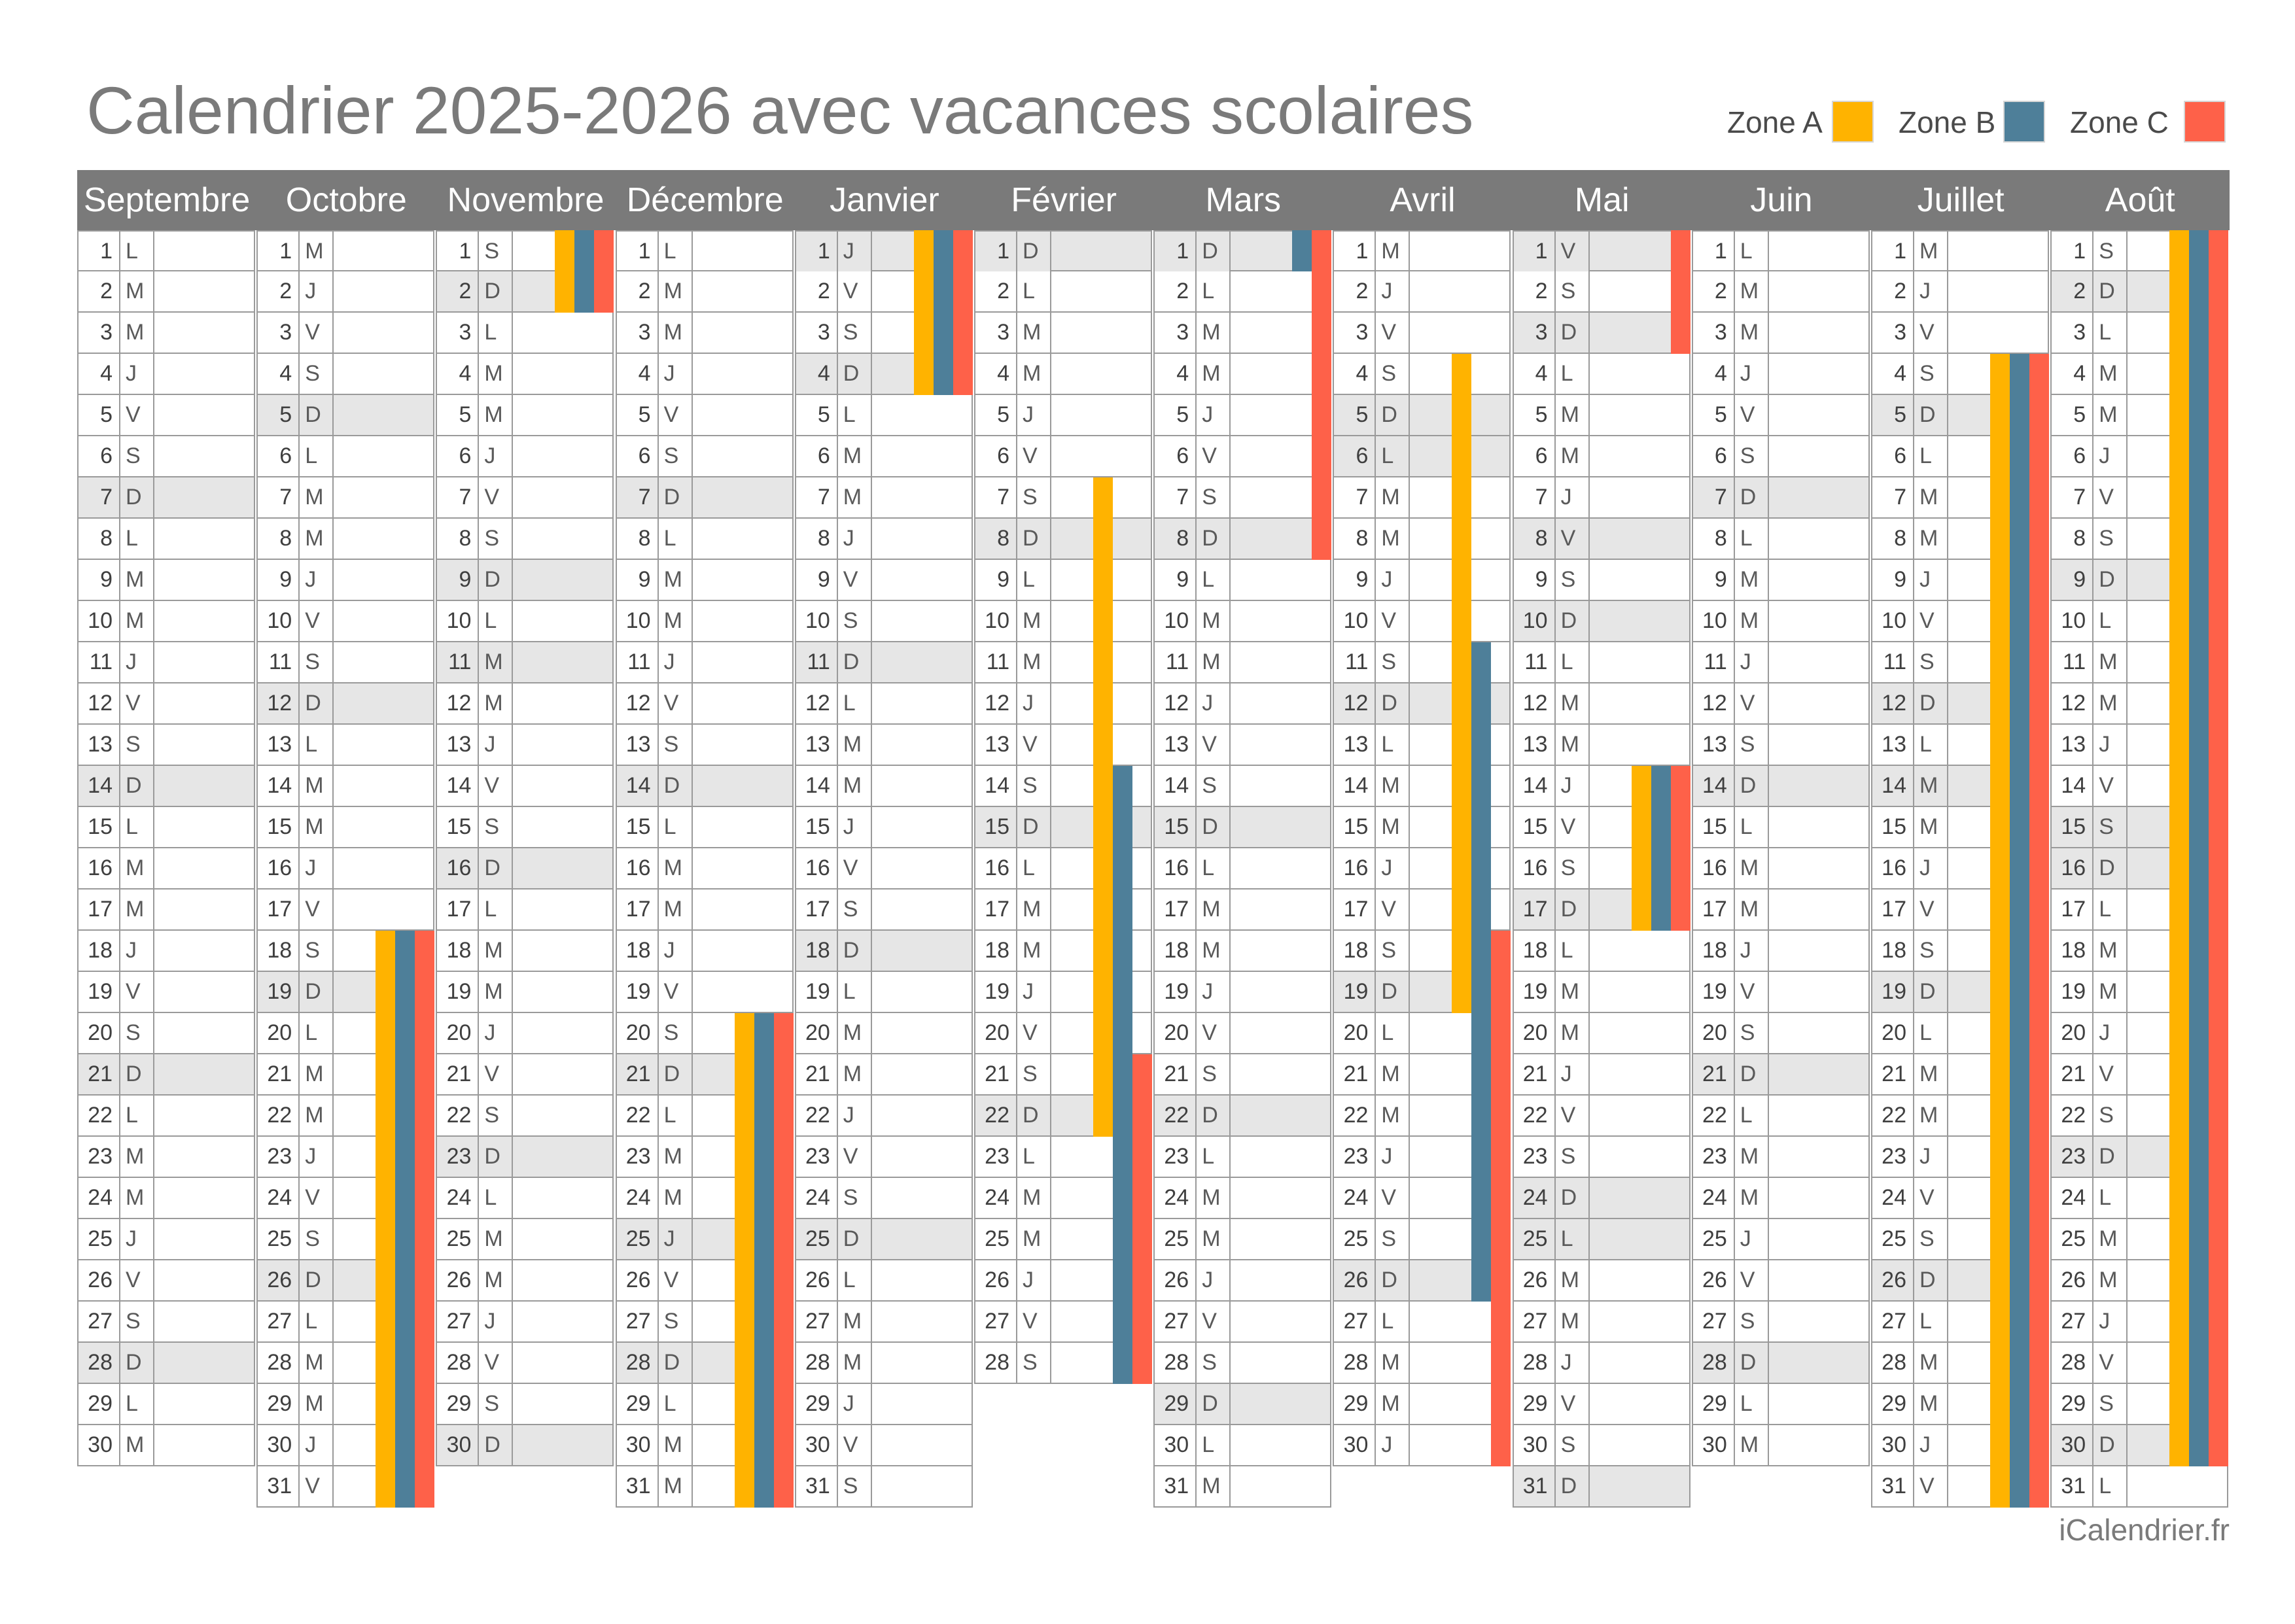 This screenshot has width=2295, height=1624. Describe the element at coordinates (1063, 621) in the screenshot. I see `day-cell: 10 M` at that location.